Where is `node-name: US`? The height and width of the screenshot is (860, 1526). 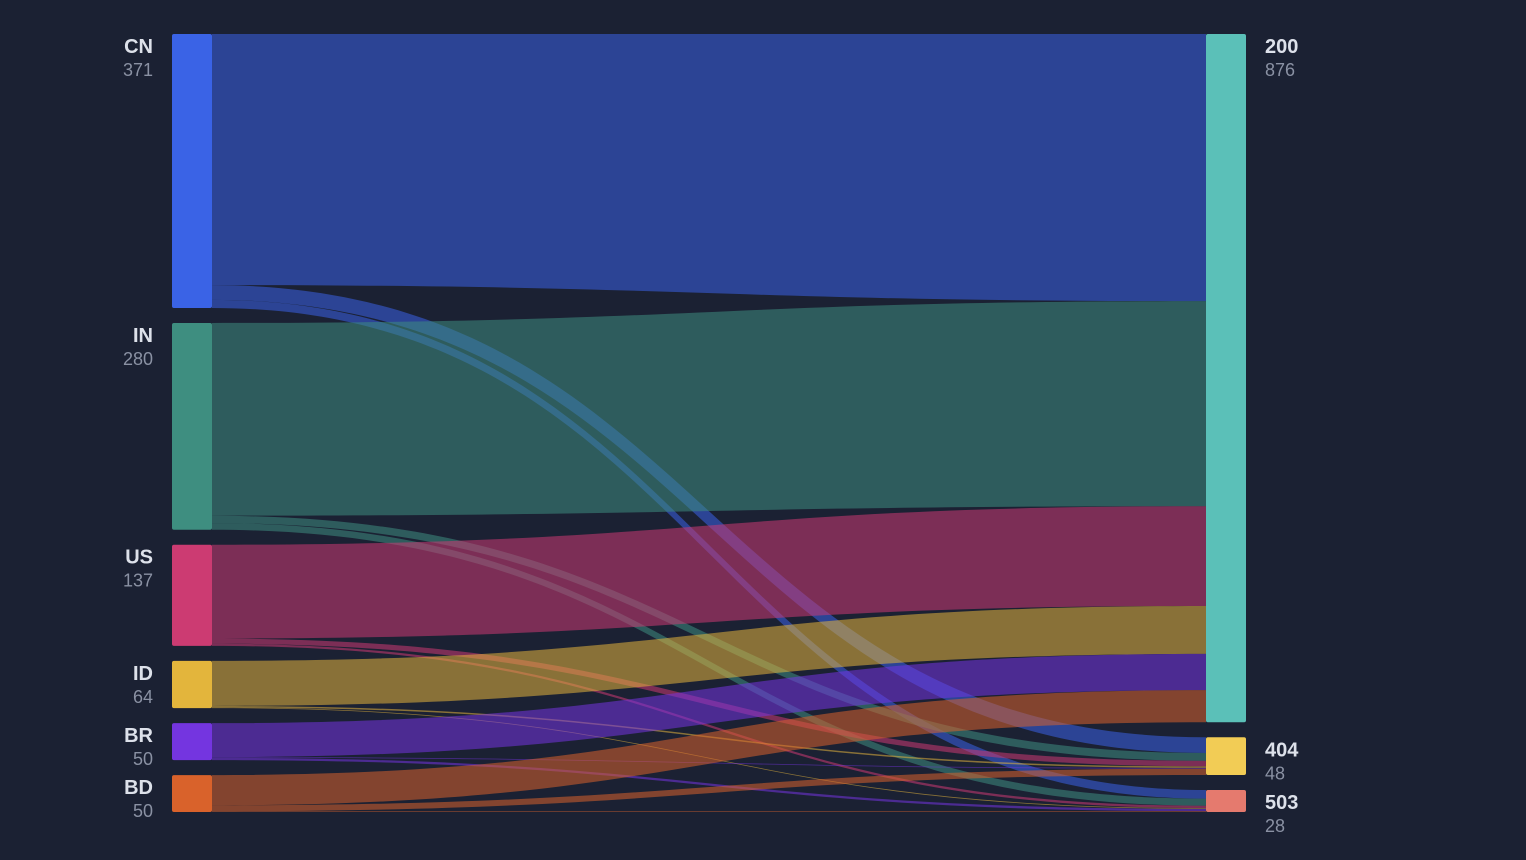
node-name: US is located at coordinates (139, 558).